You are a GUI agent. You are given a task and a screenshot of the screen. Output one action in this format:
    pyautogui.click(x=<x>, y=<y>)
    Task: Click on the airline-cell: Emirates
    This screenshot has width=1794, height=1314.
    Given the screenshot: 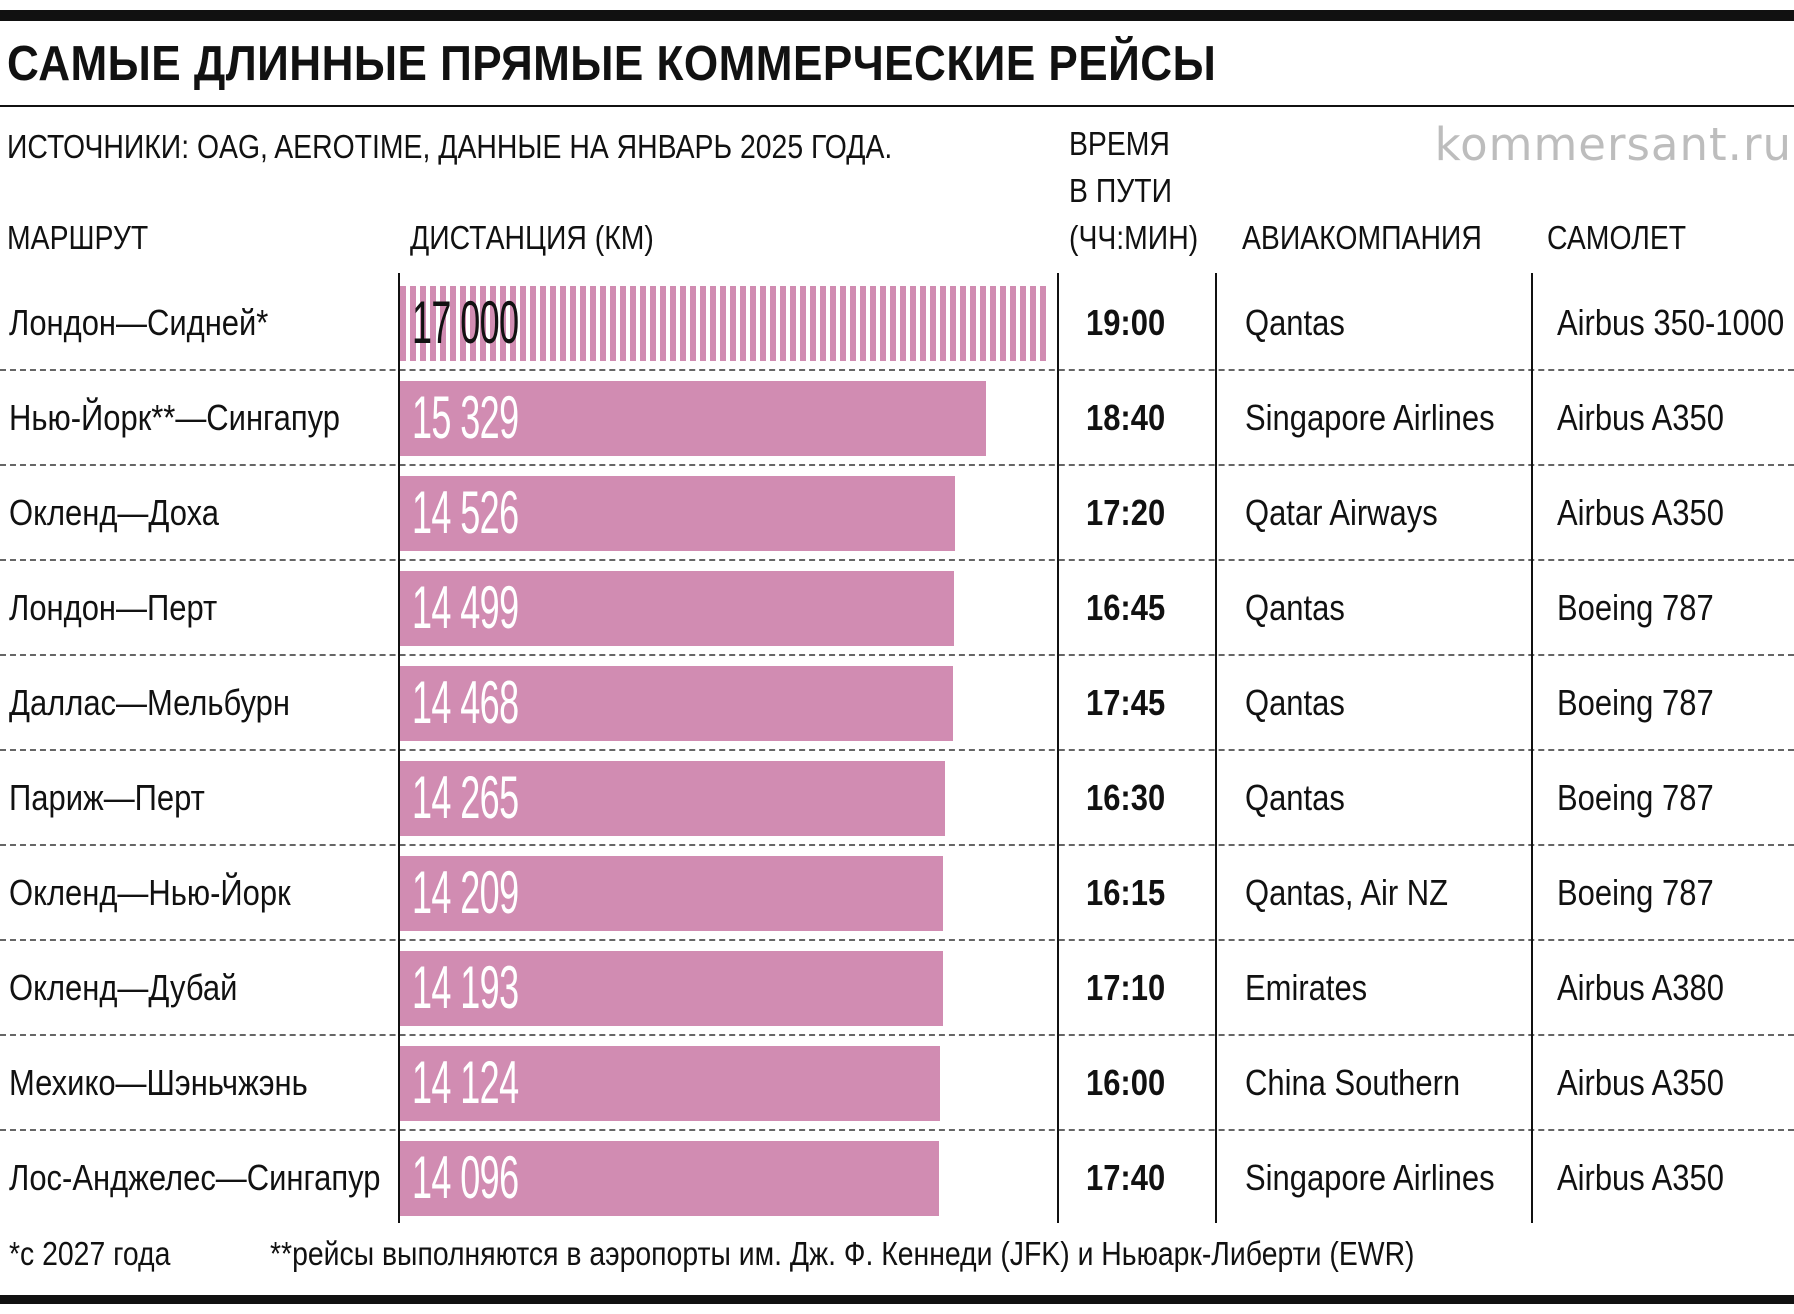 What is the action you would take?
    pyautogui.click(x=1306, y=987)
    